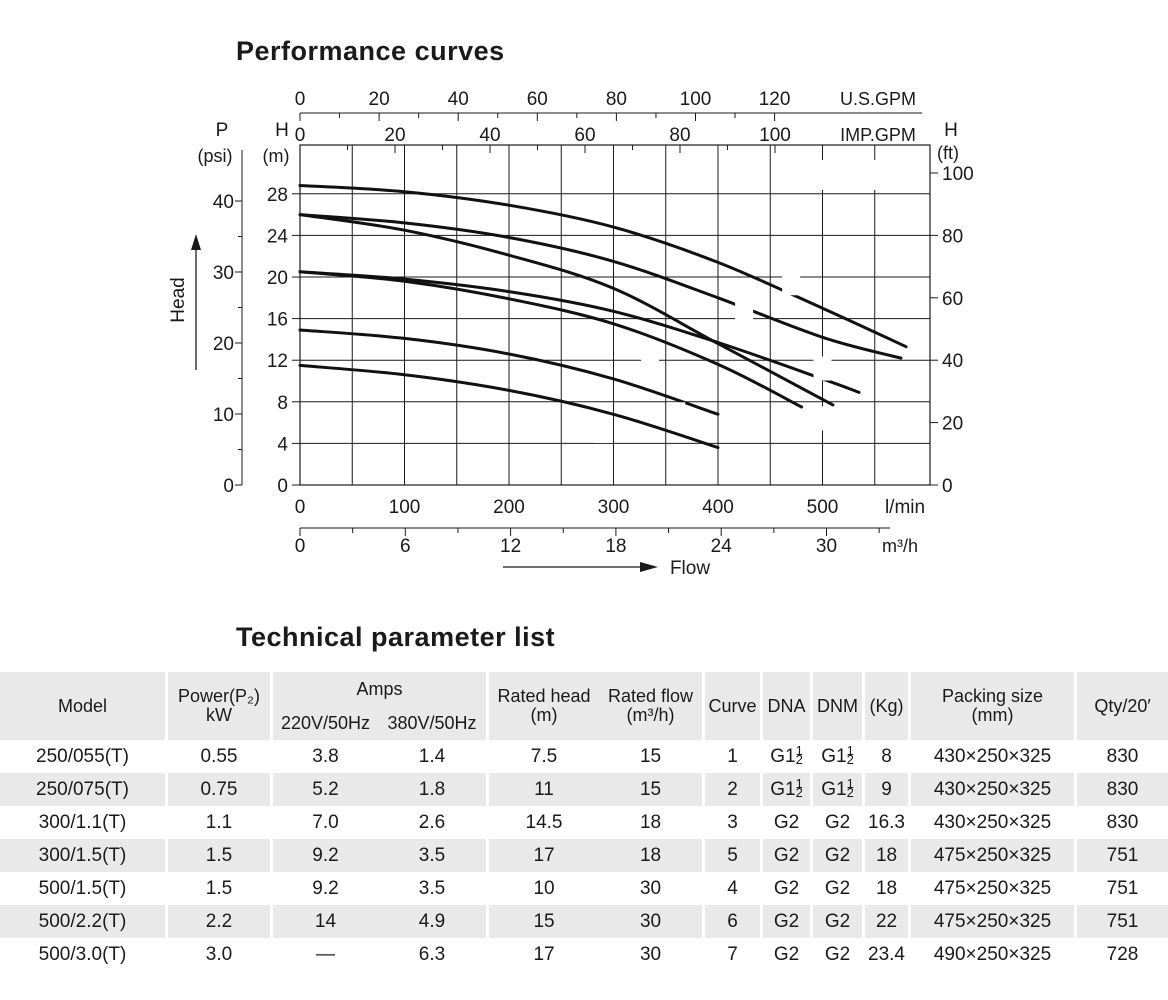 Image resolution: width=1168 pixels, height=1000 pixels. I want to click on impgpm-tick-label: 80, so click(679, 135).